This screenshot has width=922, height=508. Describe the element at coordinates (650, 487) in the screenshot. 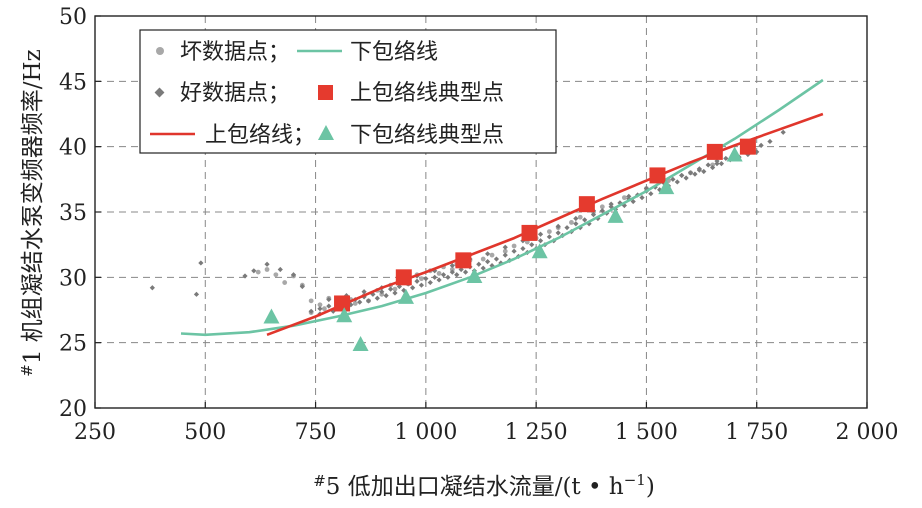

I see `x-axis-label-suffix: )` at that location.